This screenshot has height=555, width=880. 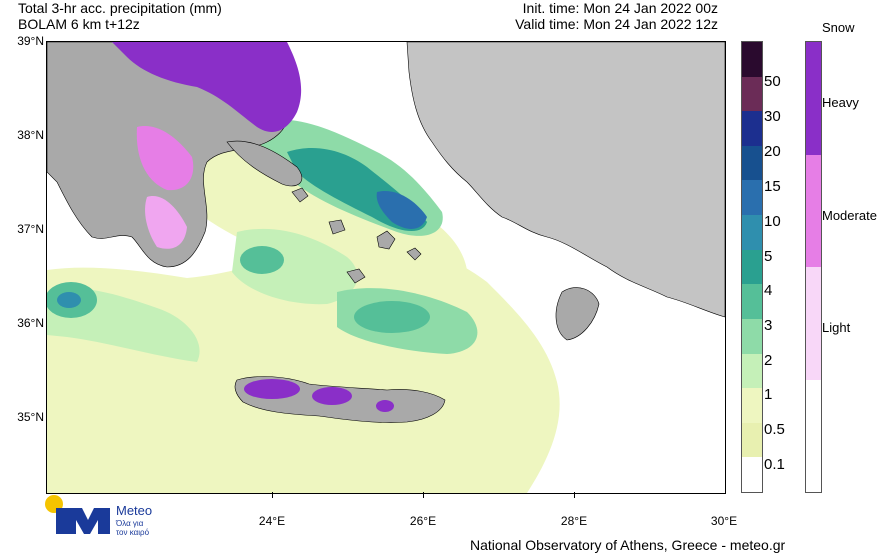 What do you see at coordinates (836, 327) in the screenshot?
I see `snow-legend-label: Light` at bounding box center [836, 327].